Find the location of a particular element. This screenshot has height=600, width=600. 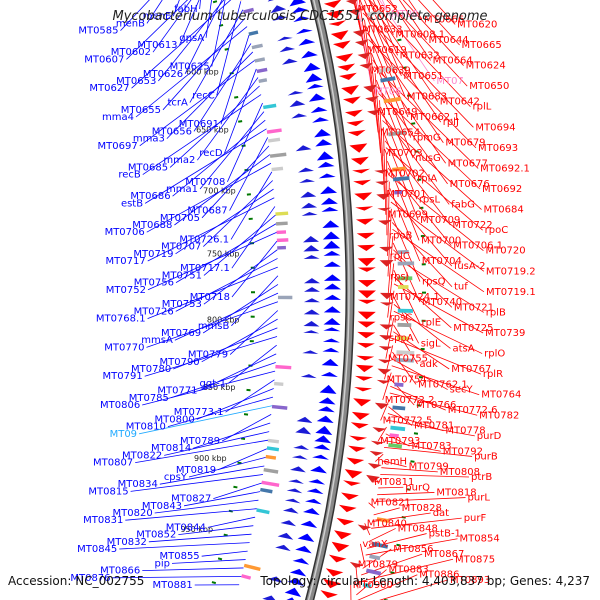

forward-gene-label: MT0666 is located at coordinates (444, 19).